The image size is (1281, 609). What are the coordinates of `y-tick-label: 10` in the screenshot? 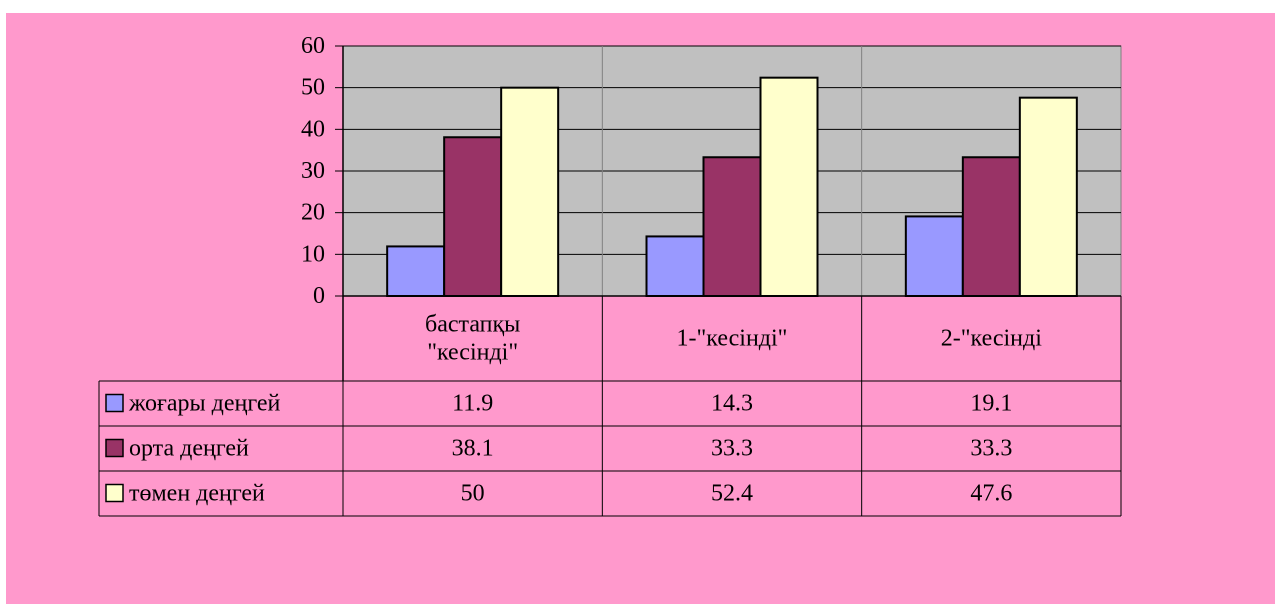 It's located at (313, 254).